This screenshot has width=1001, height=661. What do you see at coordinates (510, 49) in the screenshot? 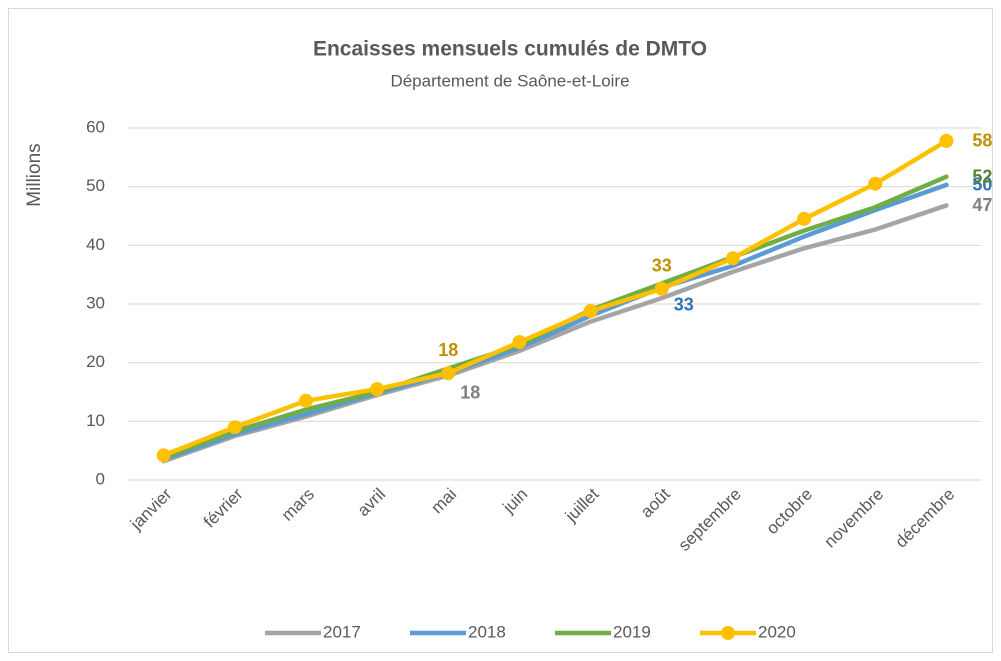
I see `chart-title: Encaisses mensuels cumulés de DMTO` at bounding box center [510, 49].